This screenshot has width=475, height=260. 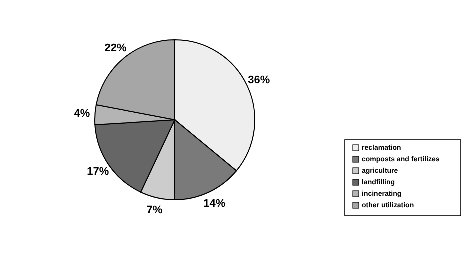 What do you see at coordinates (98, 172) in the screenshot?
I see `data-label: 17%` at bounding box center [98, 172].